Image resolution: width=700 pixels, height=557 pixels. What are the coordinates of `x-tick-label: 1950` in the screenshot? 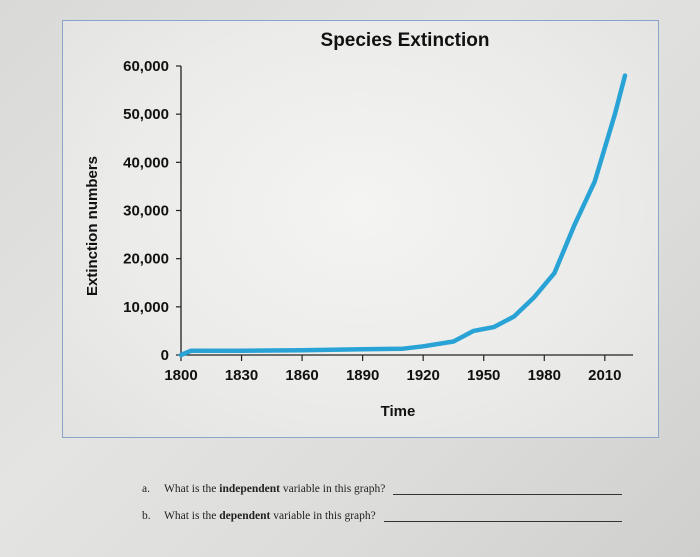 It's located at (483, 375).